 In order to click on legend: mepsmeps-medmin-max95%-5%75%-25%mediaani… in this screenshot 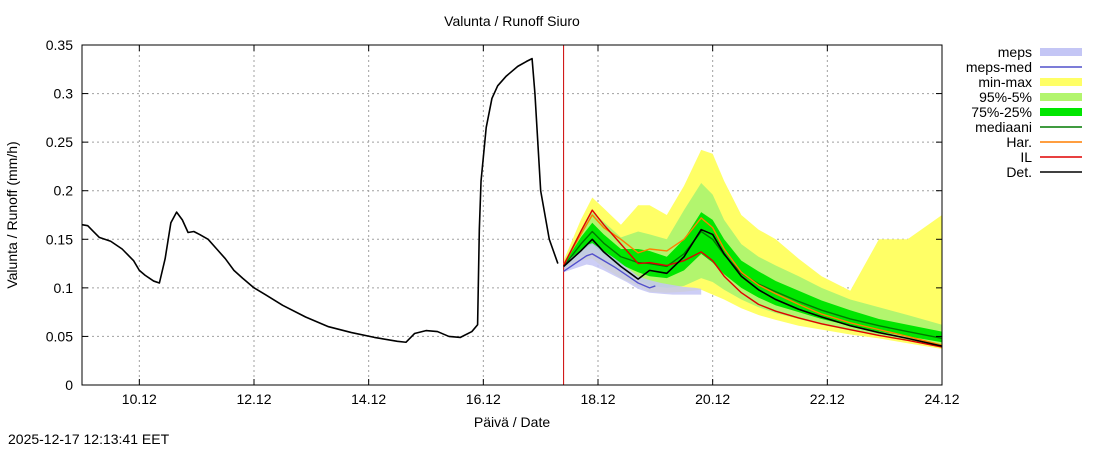, I will do `click(1024, 112)`.